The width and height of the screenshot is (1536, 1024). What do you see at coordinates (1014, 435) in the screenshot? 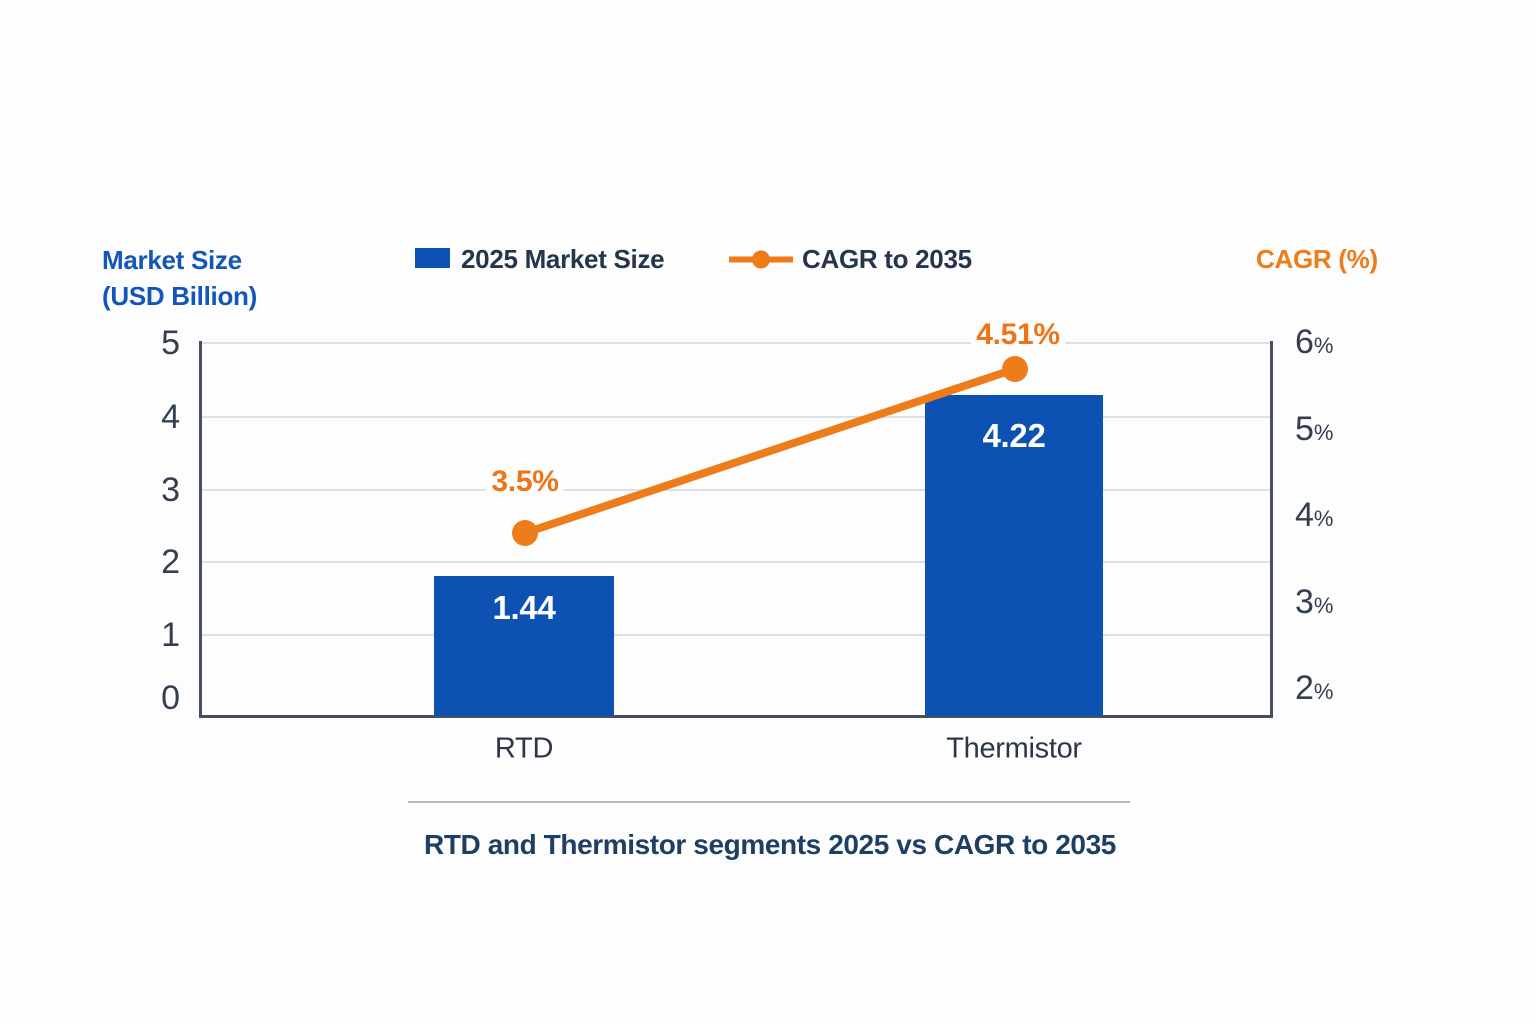
I see `bar-value-label: 4.22` at bounding box center [1014, 435].